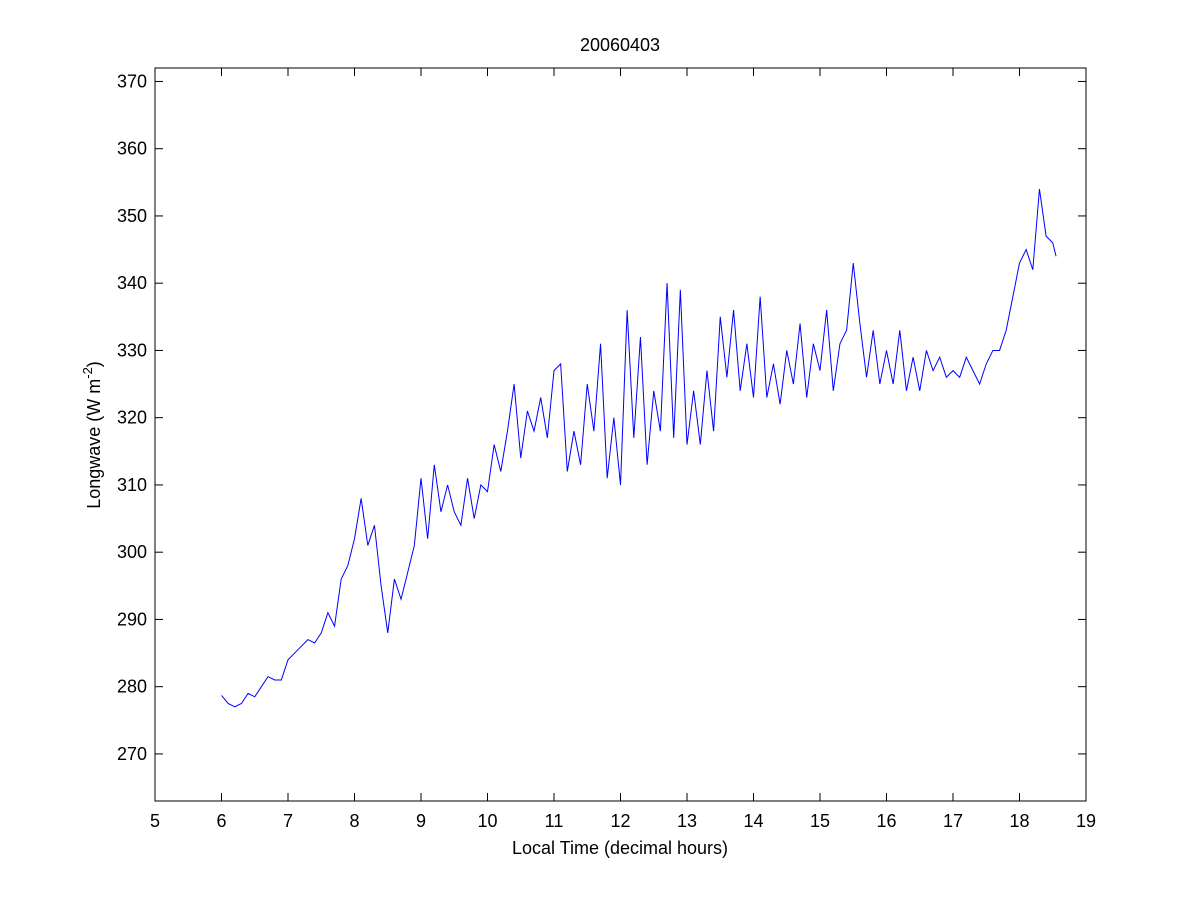  Describe the element at coordinates (1086, 821) in the screenshot. I see `x-tick-label: 19` at that location.